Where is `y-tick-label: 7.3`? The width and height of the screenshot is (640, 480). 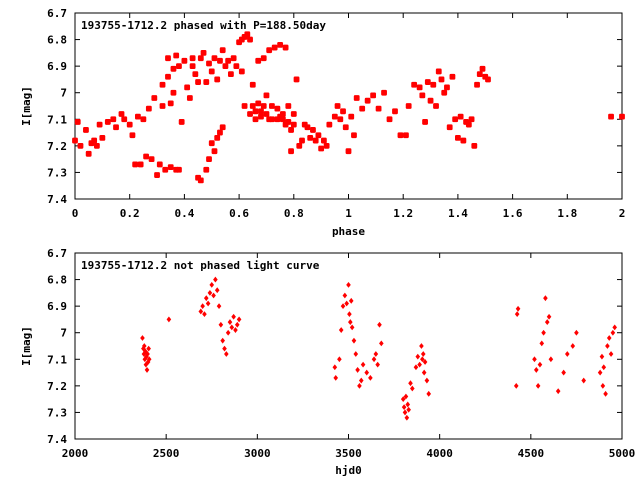
y-tick-label: 7.3 is located at coordinates (57, 412).